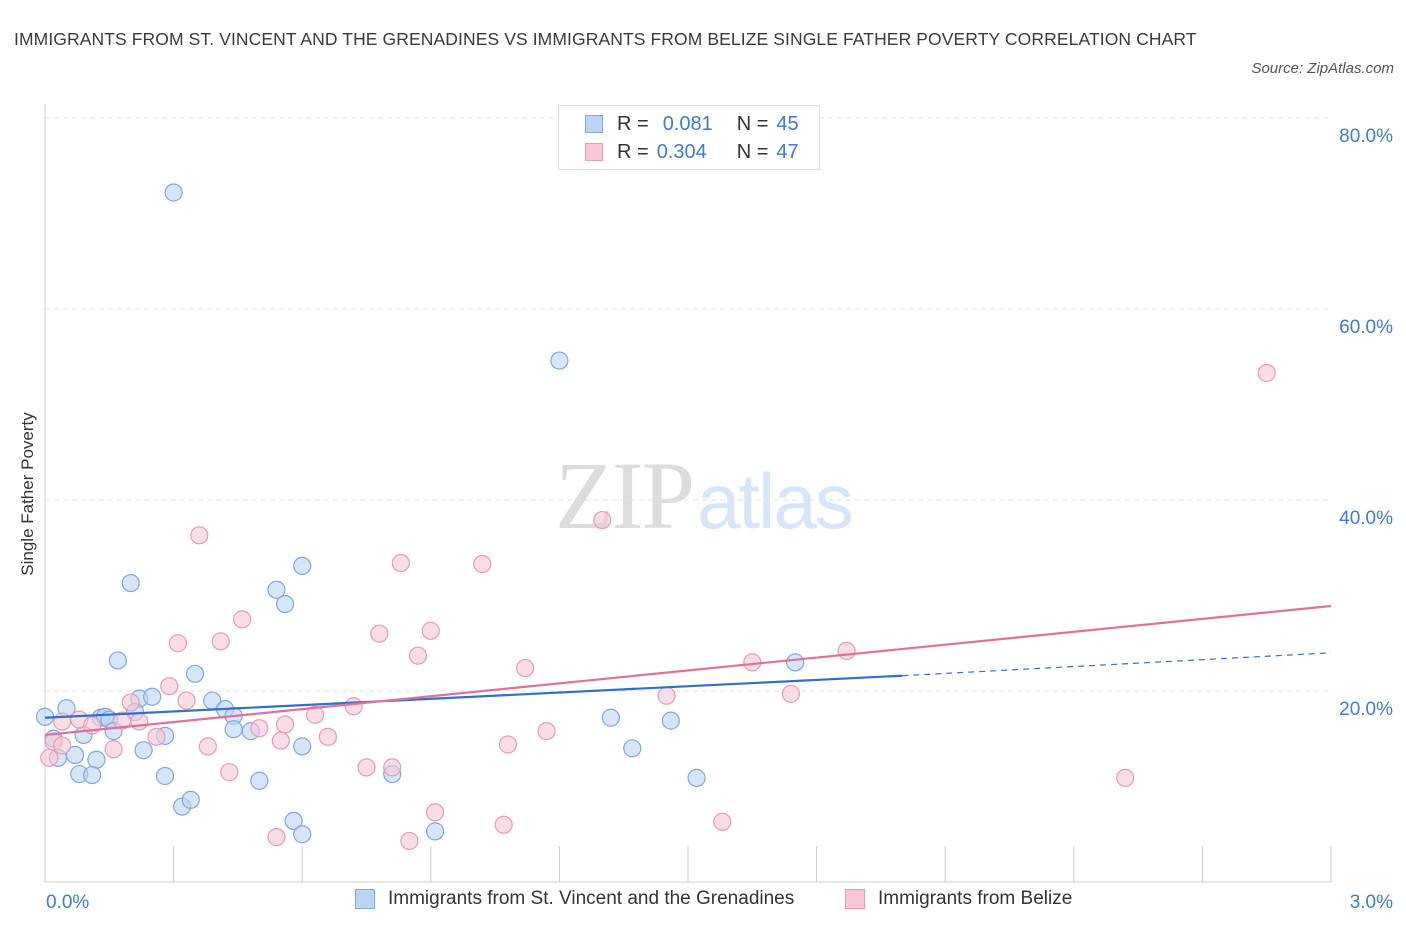 The width and height of the screenshot is (1406, 930). What do you see at coordinates (688, 670) in the screenshot?
I see `trendline-belize` at bounding box center [688, 670].